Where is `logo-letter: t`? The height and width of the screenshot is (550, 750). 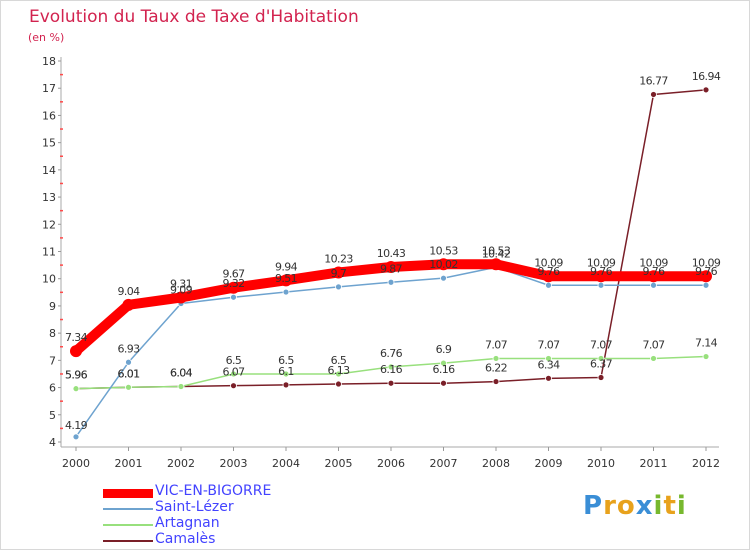
logo-letter: t is located at coordinates (670, 506).